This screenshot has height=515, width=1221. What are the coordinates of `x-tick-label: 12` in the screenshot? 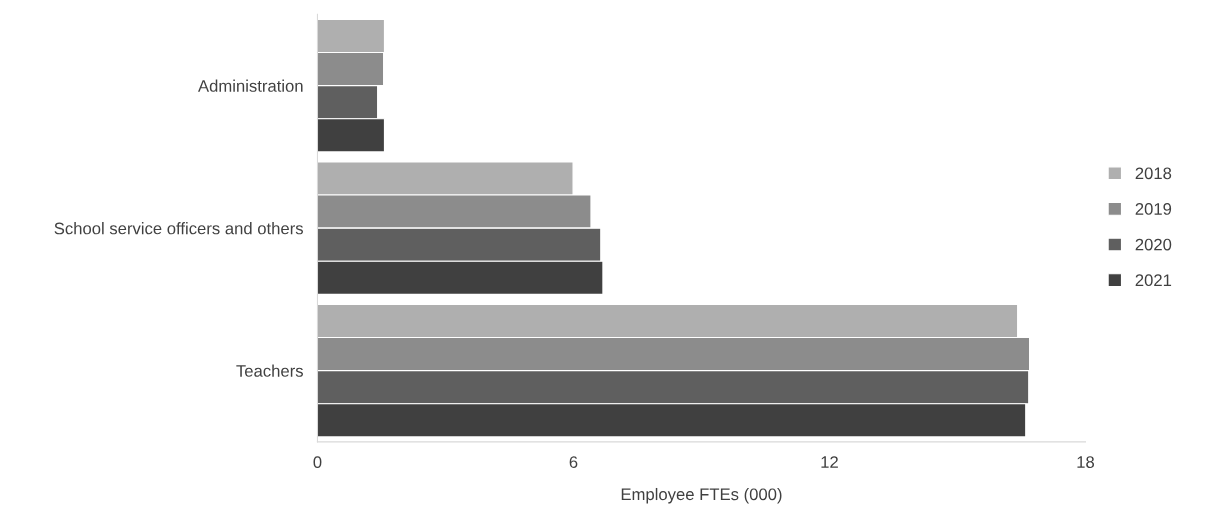 It's located at (829, 462).